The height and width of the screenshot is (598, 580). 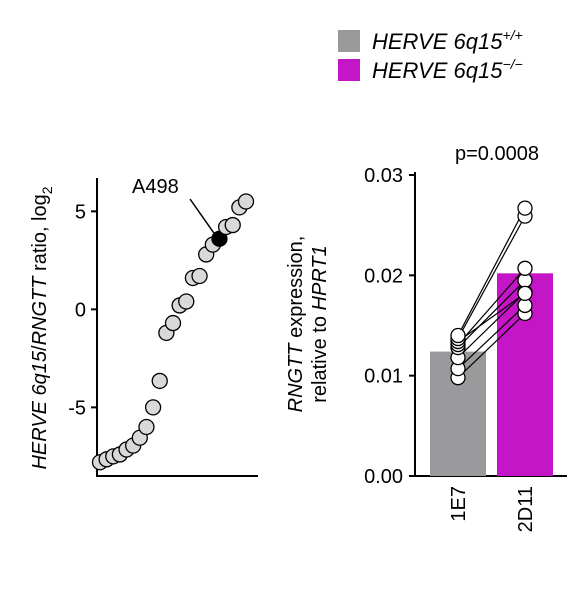 I want to click on legend: HERVE 6q15+/+ HERVE 6q15−/−, so click(x=430, y=55).